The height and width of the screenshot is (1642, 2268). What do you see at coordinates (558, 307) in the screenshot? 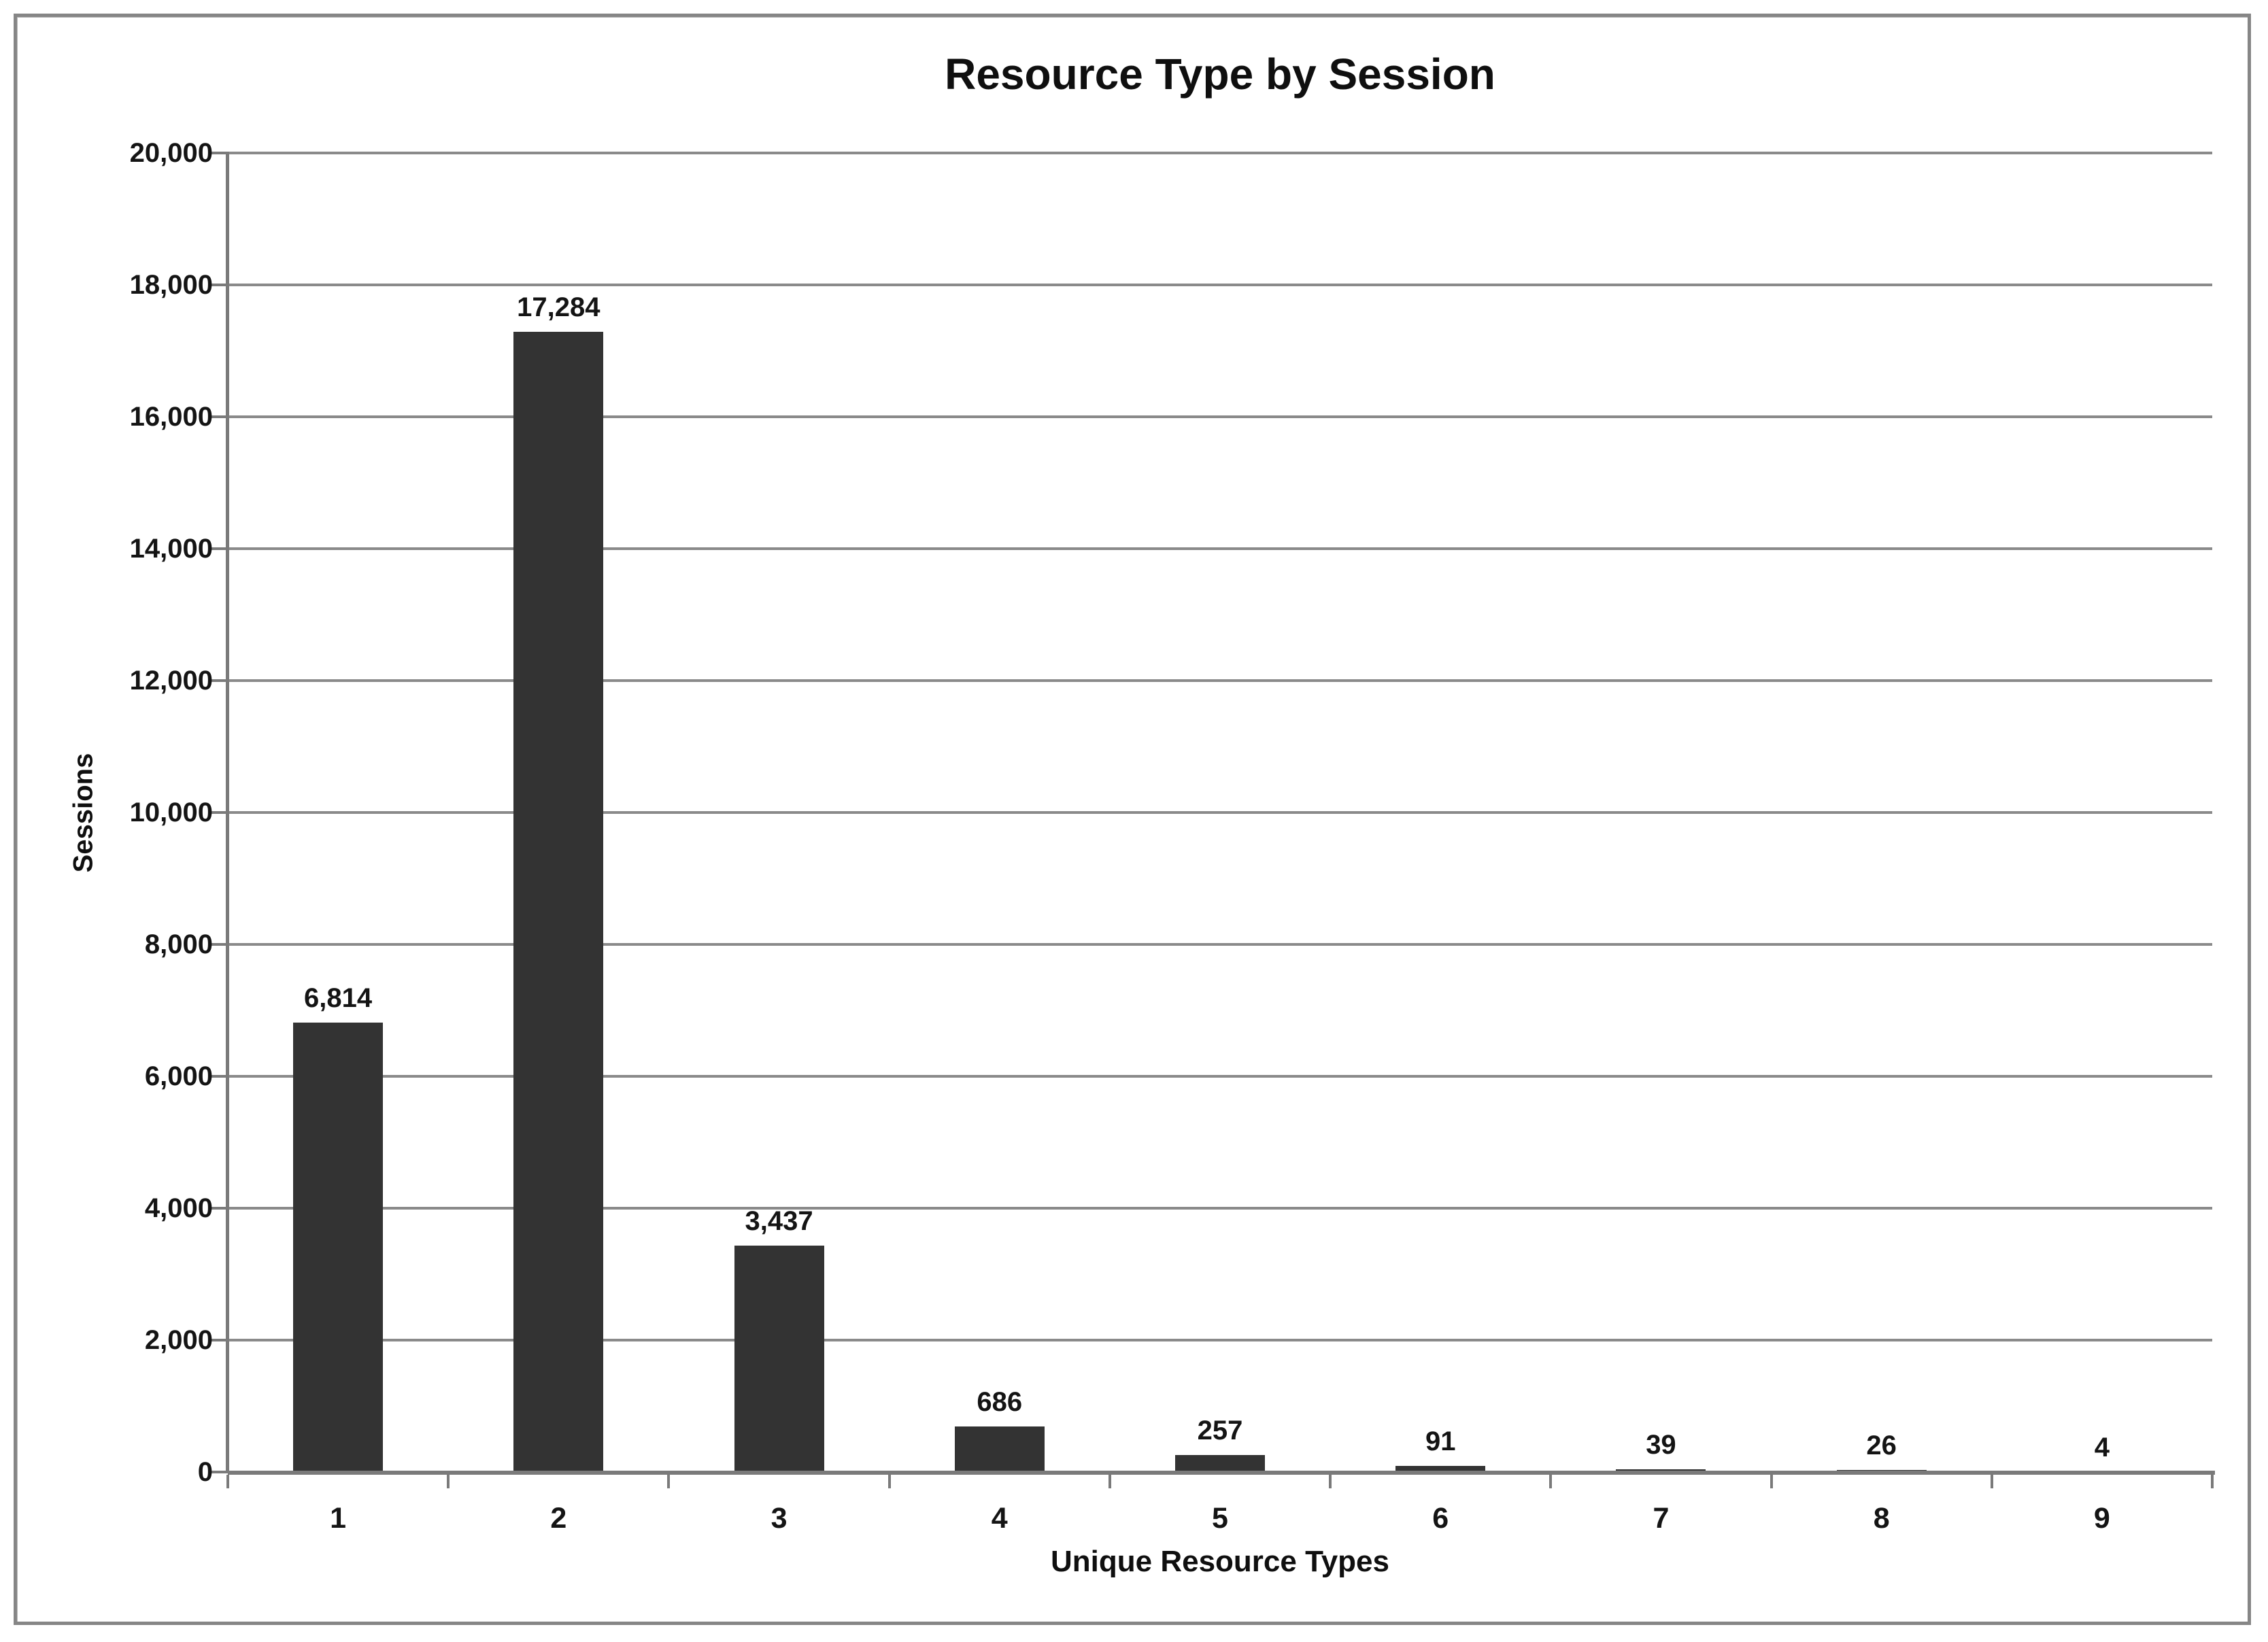
I see `bar-value-label: 17,284` at bounding box center [558, 307].